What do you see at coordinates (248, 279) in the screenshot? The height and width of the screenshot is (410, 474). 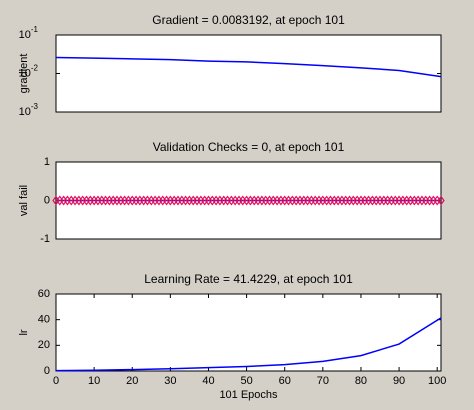 I see `axes-title: Learning Rate = 41.4229, at epoch 101` at bounding box center [248, 279].